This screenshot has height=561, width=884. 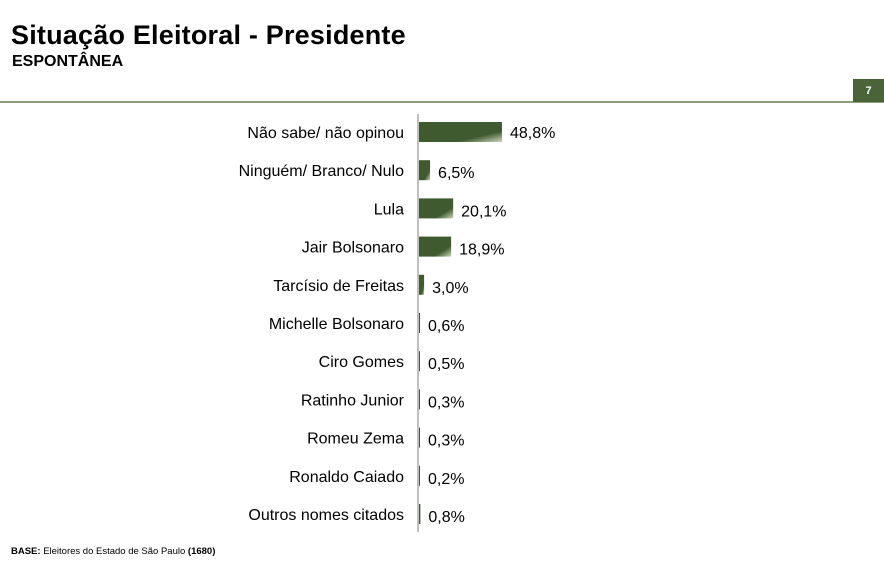 What do you see at coordinates (353, 400) in the screenshot?
I see `category-label: Ratinho Junior` at bounding box center [353, 400].